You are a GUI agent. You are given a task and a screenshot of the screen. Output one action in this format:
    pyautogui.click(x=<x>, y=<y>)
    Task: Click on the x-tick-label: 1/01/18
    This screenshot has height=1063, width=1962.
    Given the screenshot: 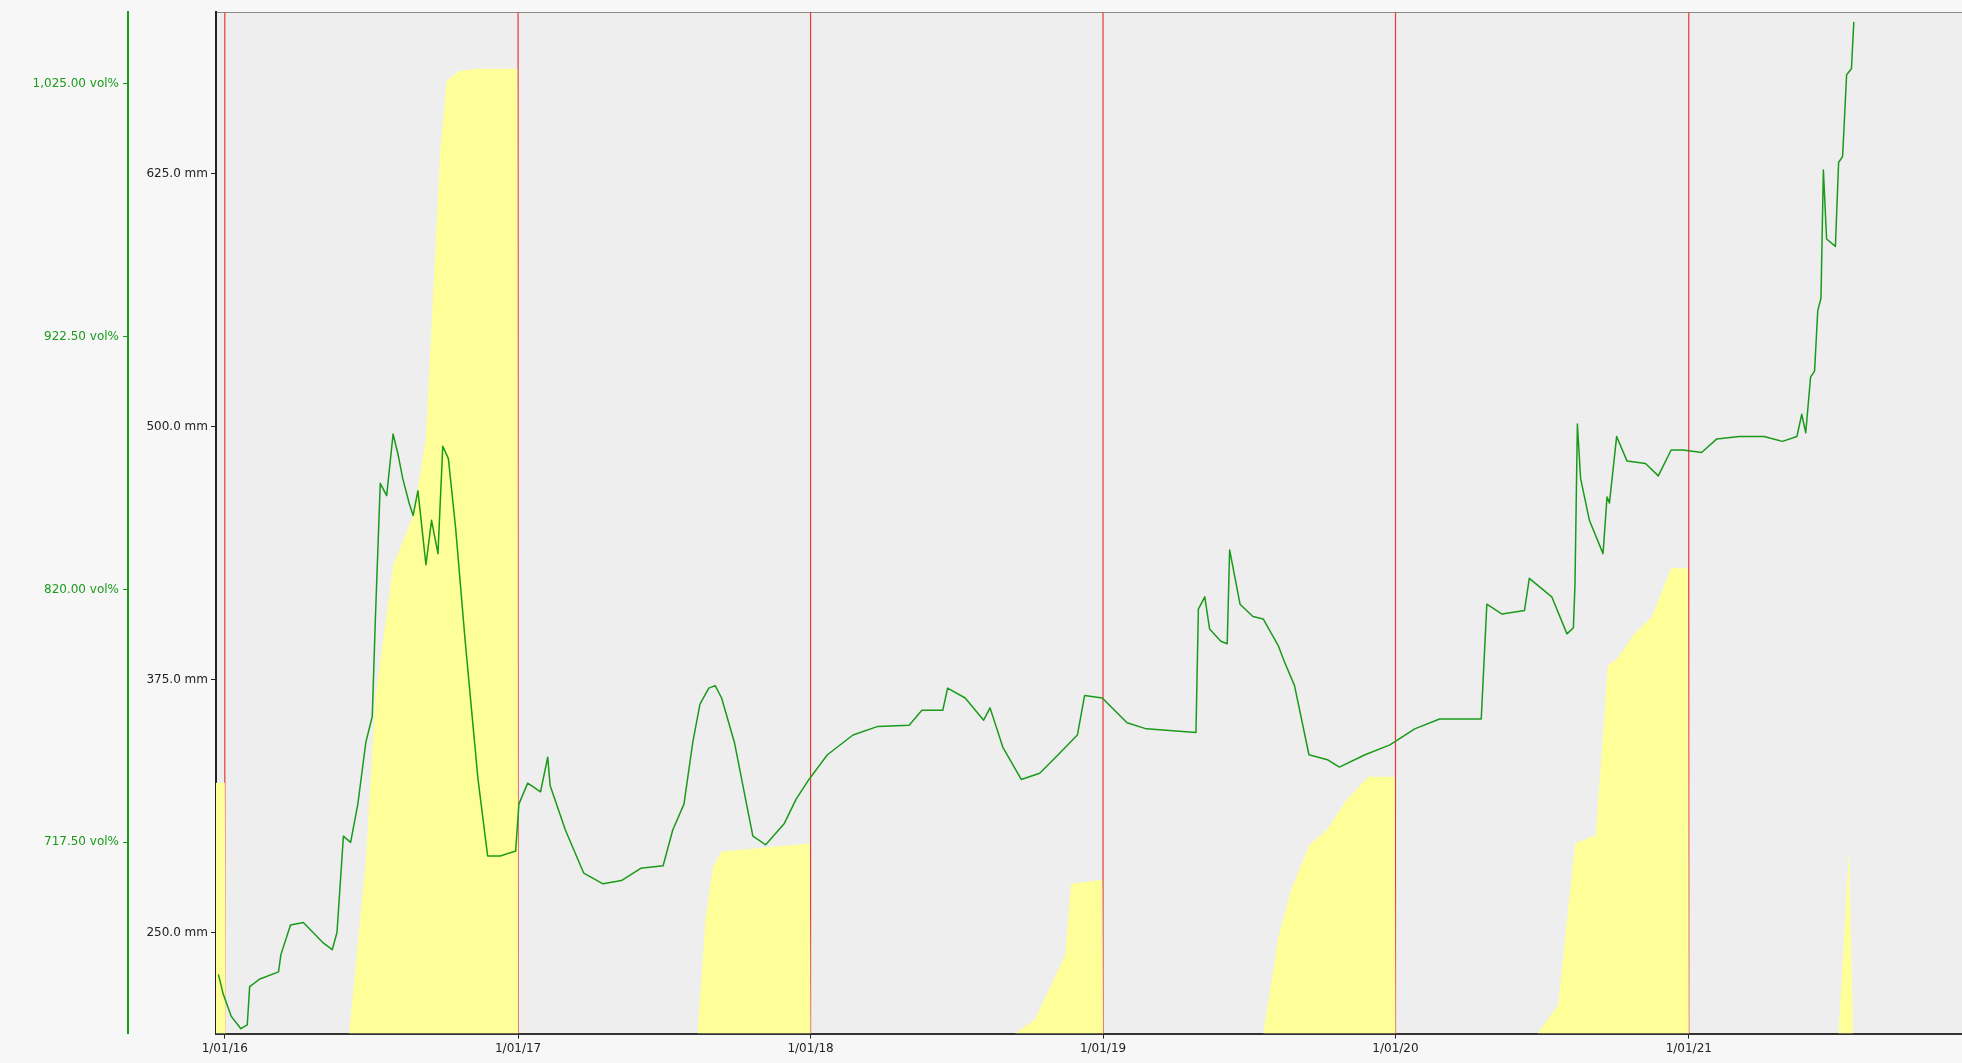 What is the action you would take?
    pyautogui.click(x=810, y=1047)
    